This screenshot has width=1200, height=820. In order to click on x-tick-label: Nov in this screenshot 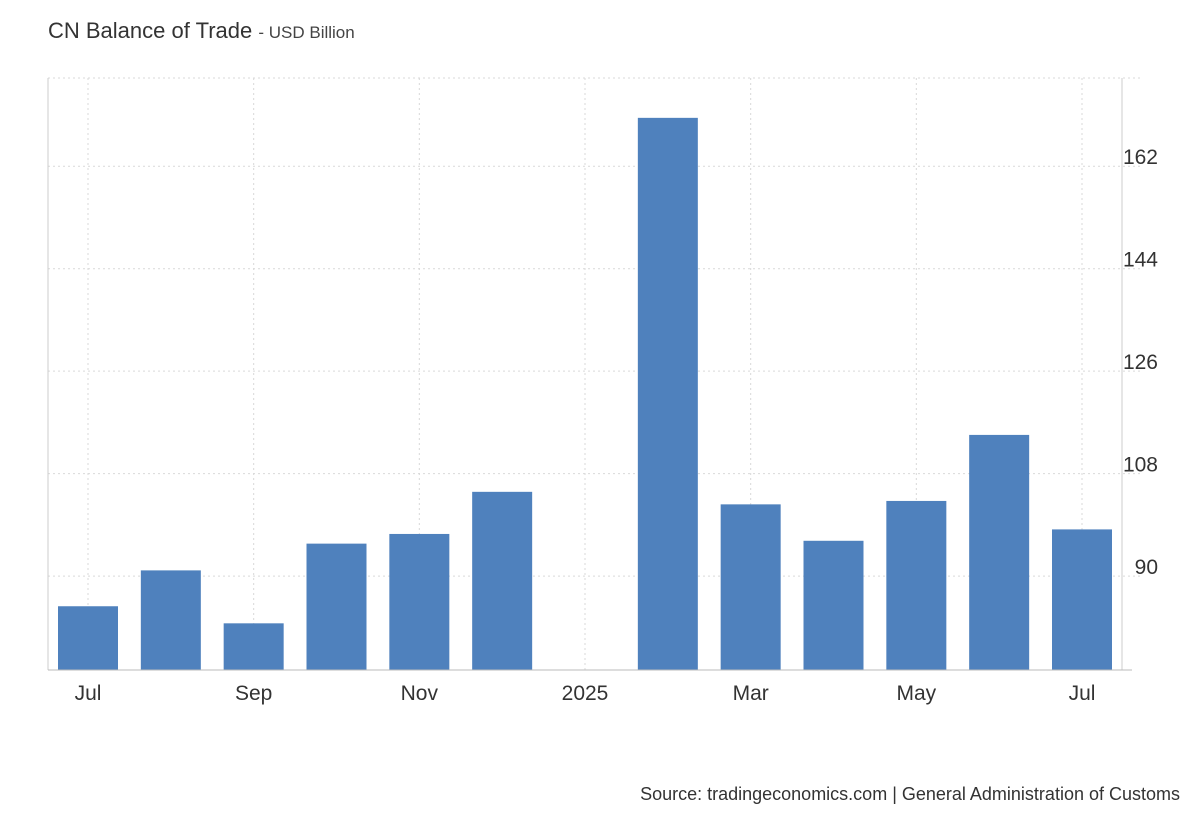, I will do `click(420, 693)`.